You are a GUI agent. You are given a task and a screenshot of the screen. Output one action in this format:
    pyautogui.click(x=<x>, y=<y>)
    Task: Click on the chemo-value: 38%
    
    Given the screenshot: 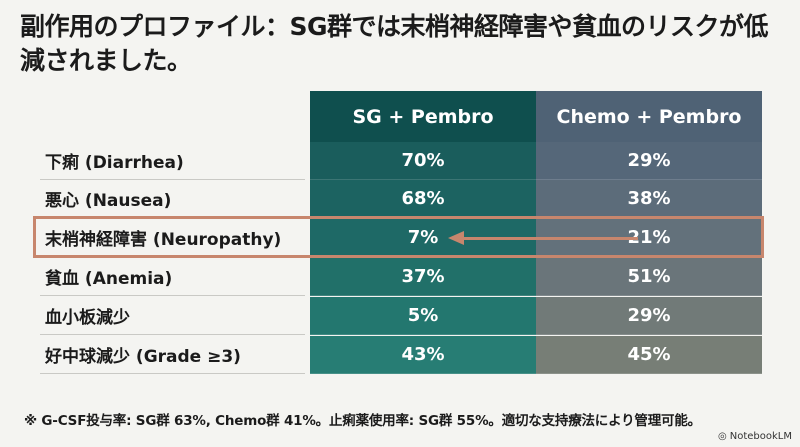 What is the action you would take?
    pyautogui.click(x=649, y=199)
    